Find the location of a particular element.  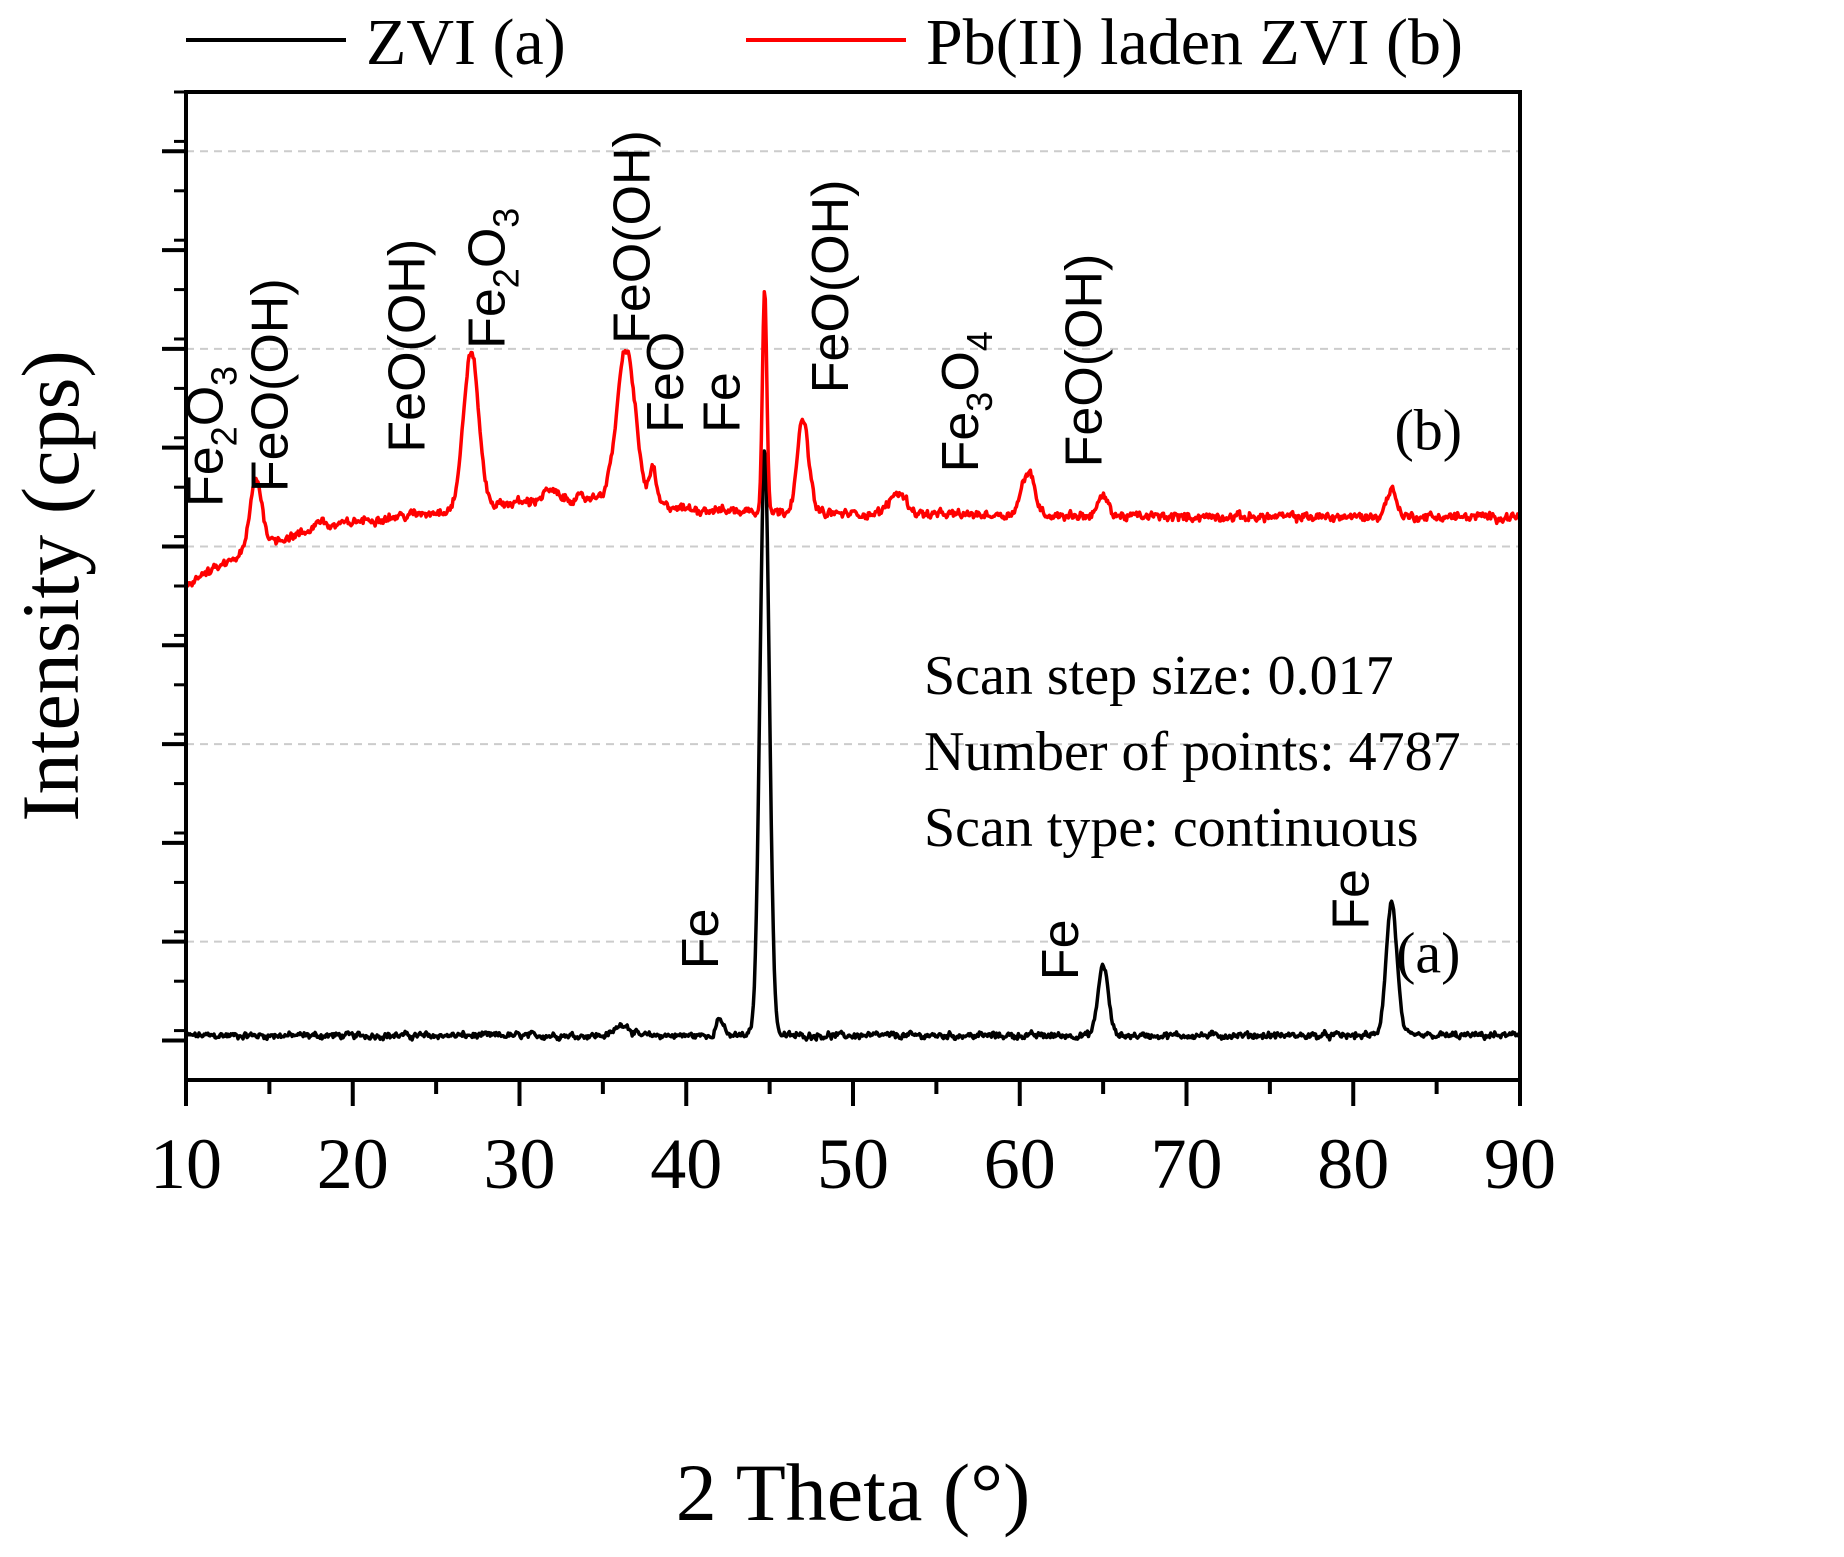

legend-label-pb-laden-zvi: Pb(II) laden ZVI (b) is located at coordinates (1194, 42).